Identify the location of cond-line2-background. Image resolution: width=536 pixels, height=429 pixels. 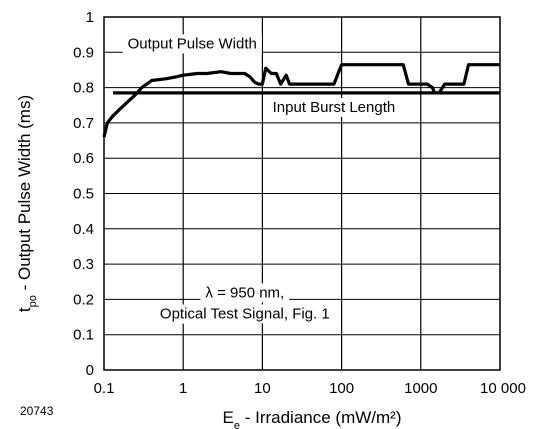
(244, 314).